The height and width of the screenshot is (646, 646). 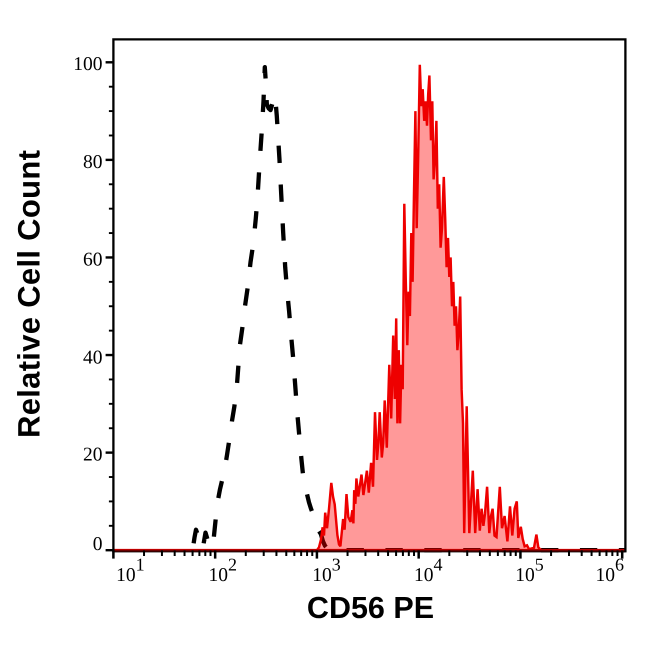 I want to click on svg-text: 0, so click(x=98, y=544).